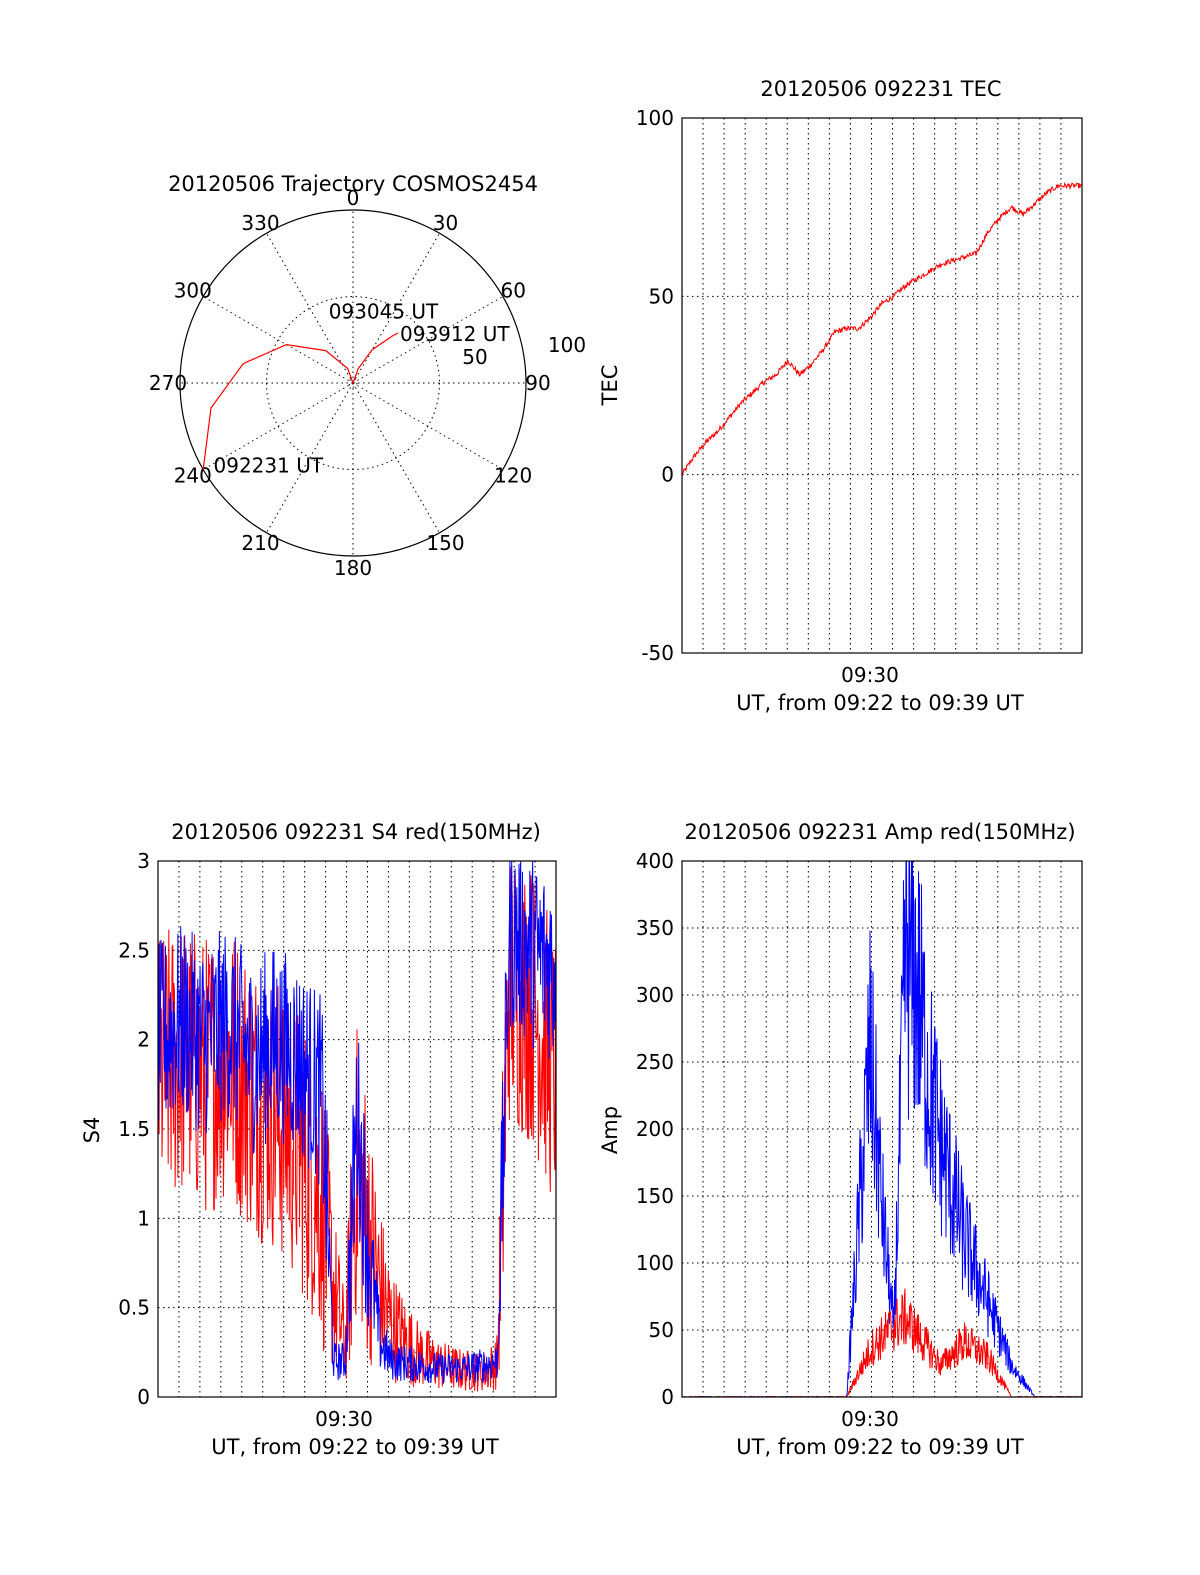  I want to click on azimuth-label: 240, so click(193, 476).